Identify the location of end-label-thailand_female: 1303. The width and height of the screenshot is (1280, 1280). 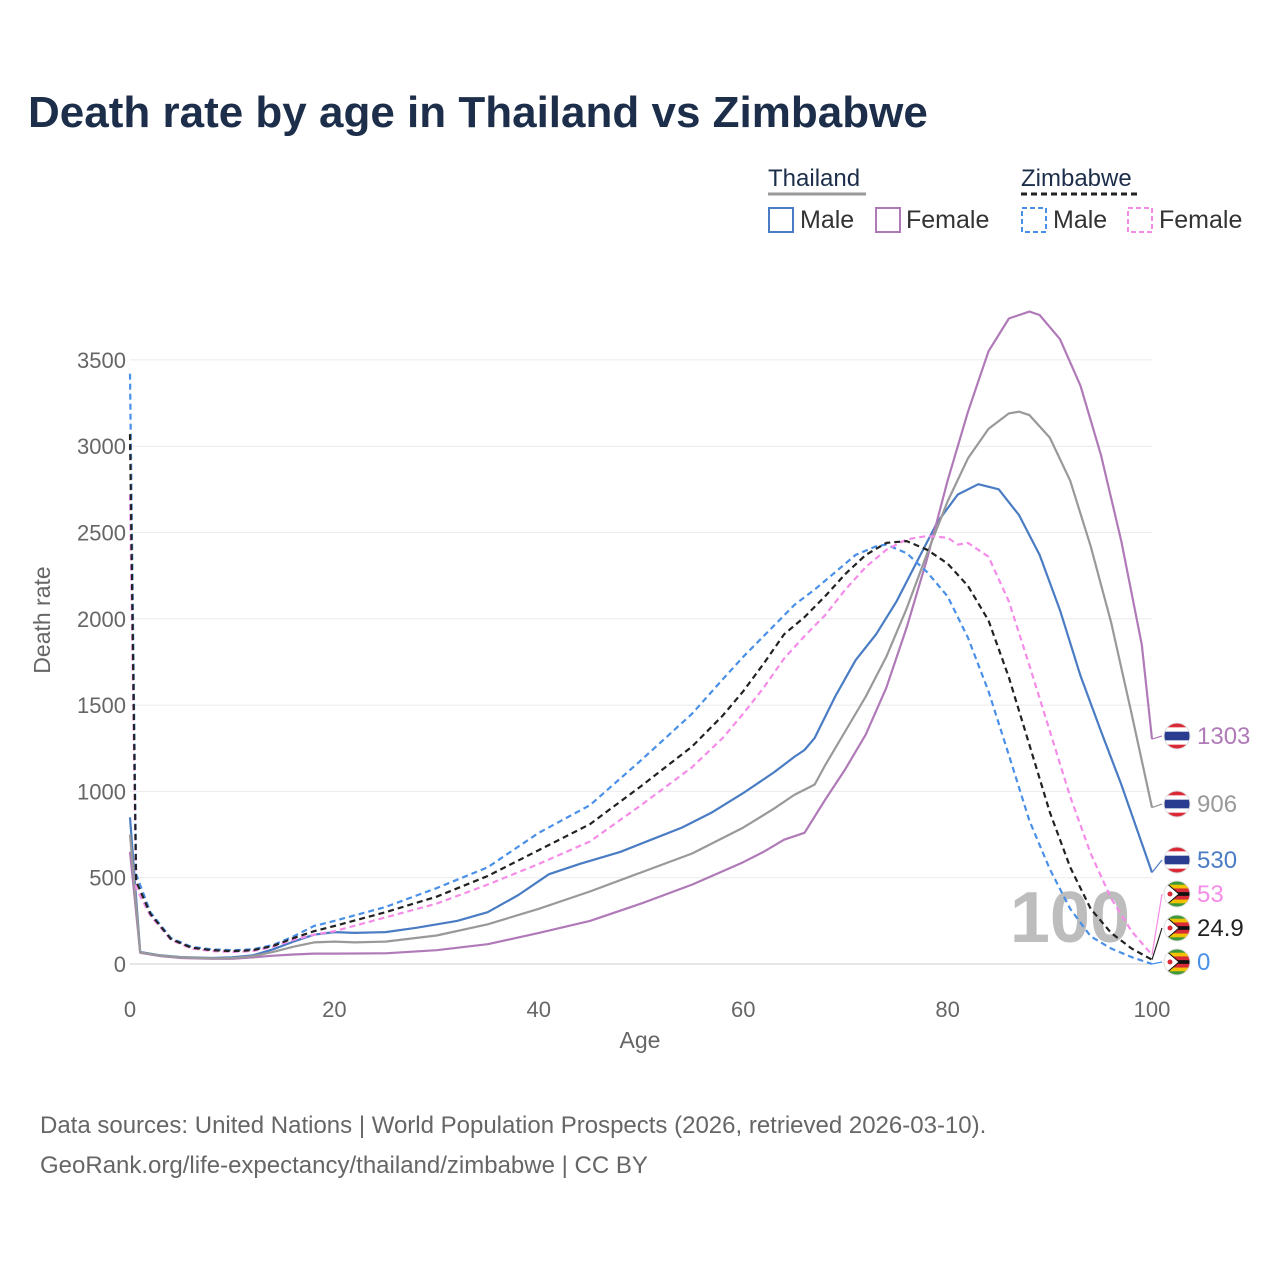
(1223, 736).